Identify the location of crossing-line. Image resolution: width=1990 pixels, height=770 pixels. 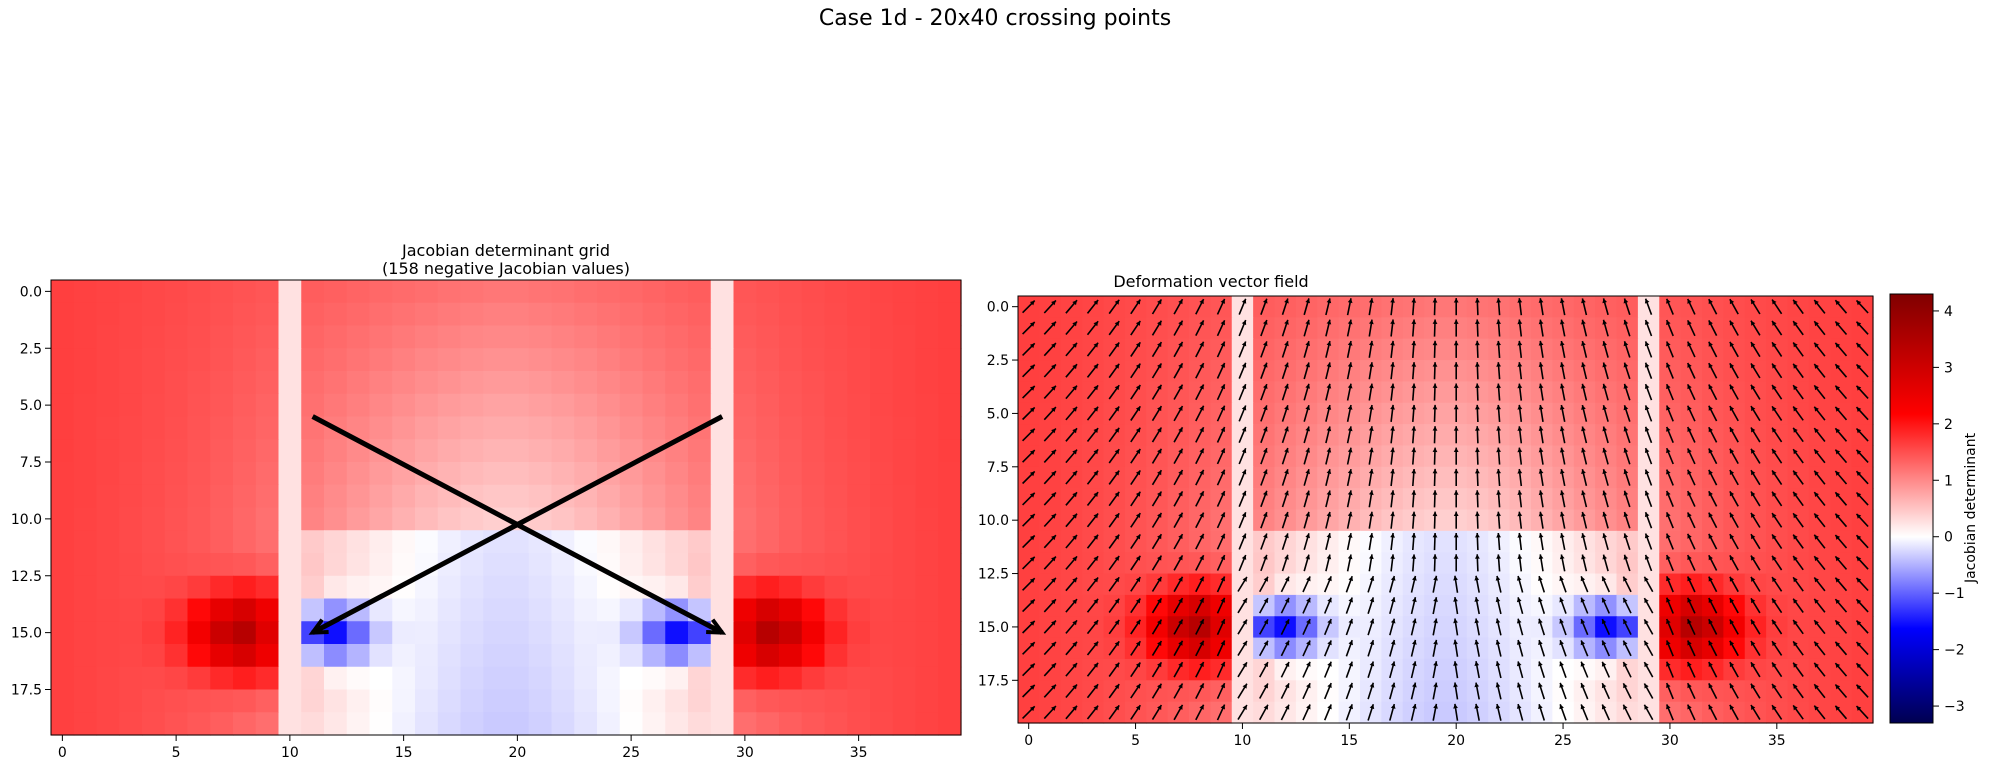
(517, 524).